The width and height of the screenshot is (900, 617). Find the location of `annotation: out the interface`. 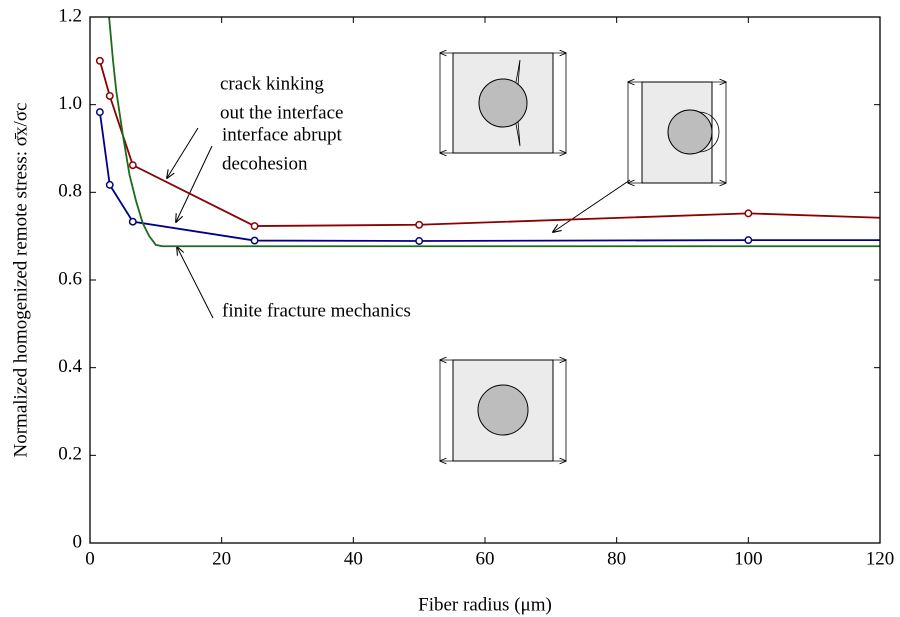

annotation: out the interface is located at coordinates (281, 112).